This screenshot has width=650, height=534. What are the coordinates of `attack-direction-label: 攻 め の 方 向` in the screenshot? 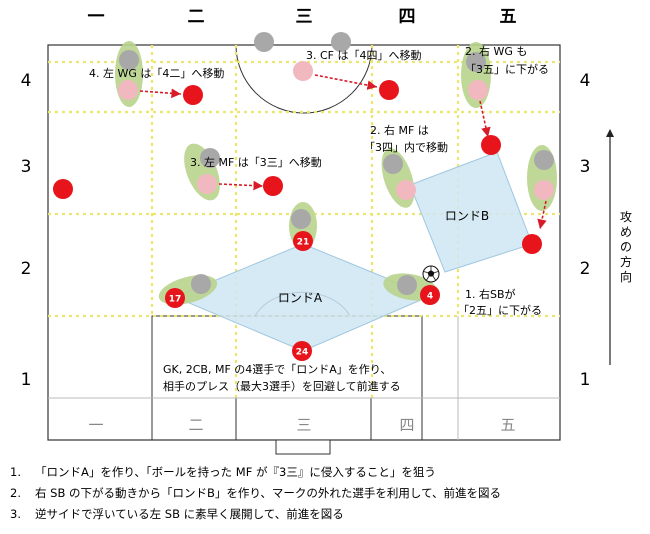 It's located at (626, 247).